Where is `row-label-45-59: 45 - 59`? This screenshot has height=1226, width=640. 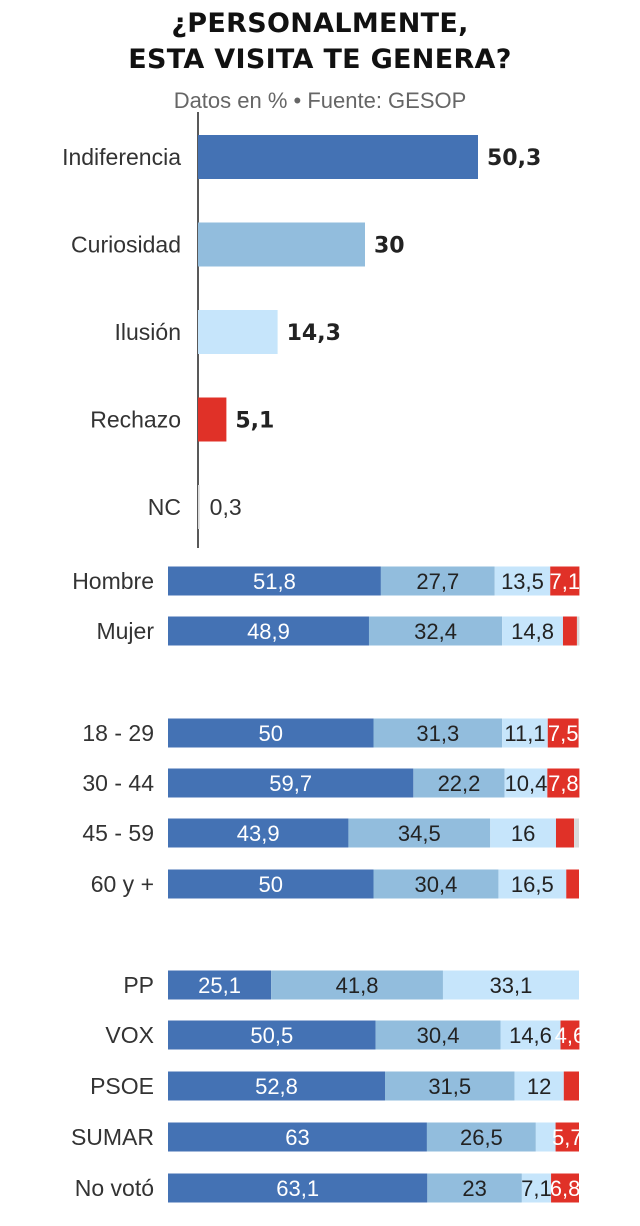 row-label-45-59: 45 - 59 is located at coordinates (118, 833).